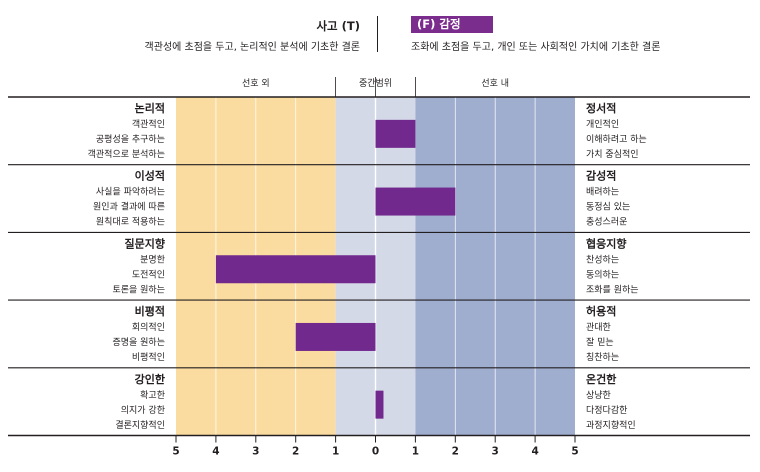 This screenshot has width=760, height=472. Describe the element at coordinates (148, 327) in the screenshot. I see `row-left-item: 회의적인` at that location.